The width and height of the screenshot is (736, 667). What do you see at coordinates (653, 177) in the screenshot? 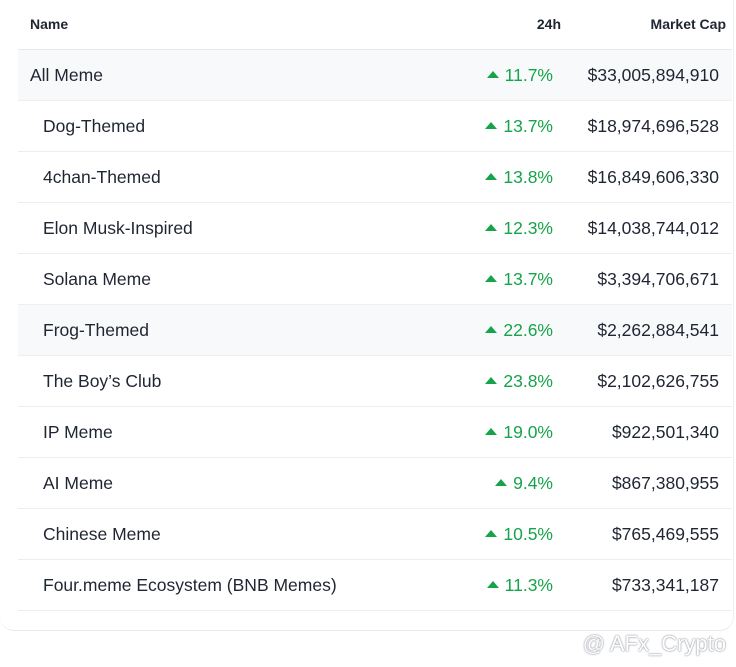
I see `market-cap: $16,849,606,330` at bounding box center [653, 177].